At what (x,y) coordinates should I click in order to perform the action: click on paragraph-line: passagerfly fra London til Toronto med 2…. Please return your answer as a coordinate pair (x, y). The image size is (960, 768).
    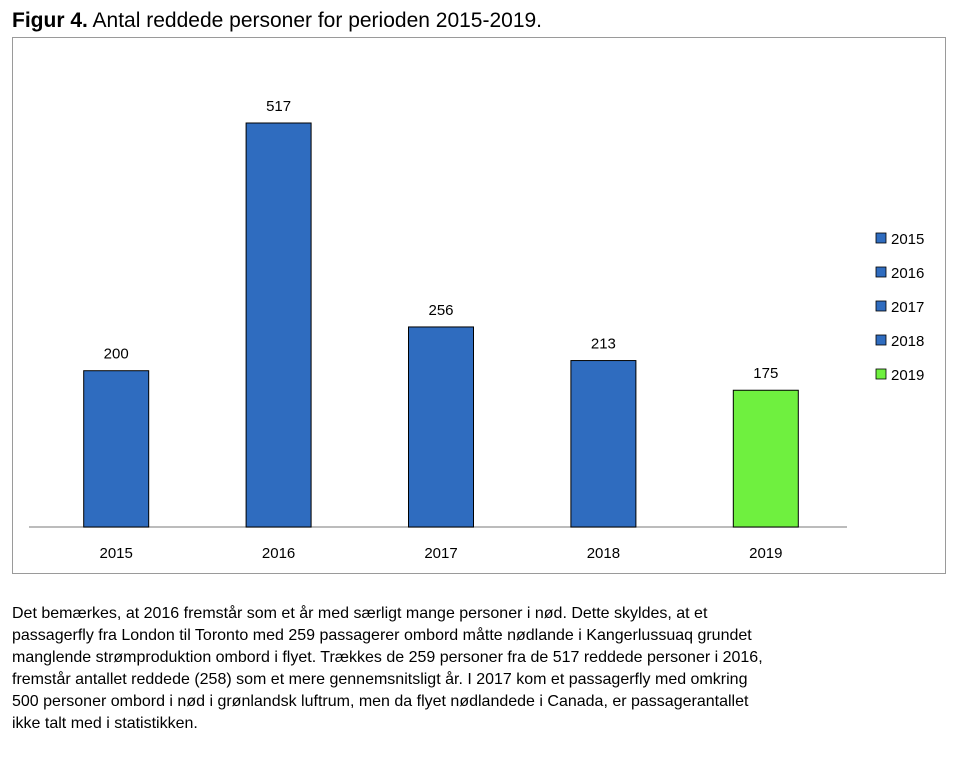
    Looking at the image, I should click on (382, 635).